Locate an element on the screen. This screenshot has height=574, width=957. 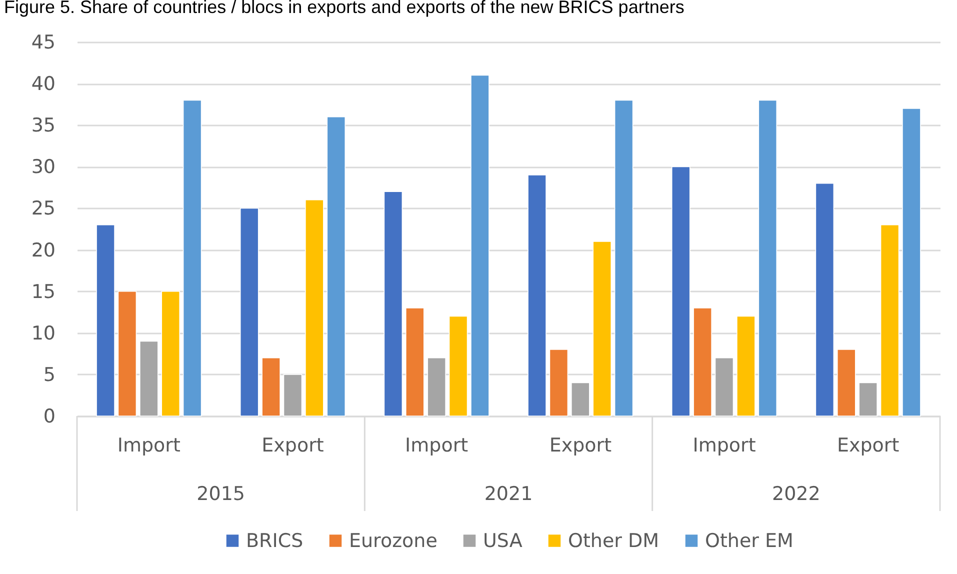
y-tick-label: 45 is located at coordinates (43, 43).